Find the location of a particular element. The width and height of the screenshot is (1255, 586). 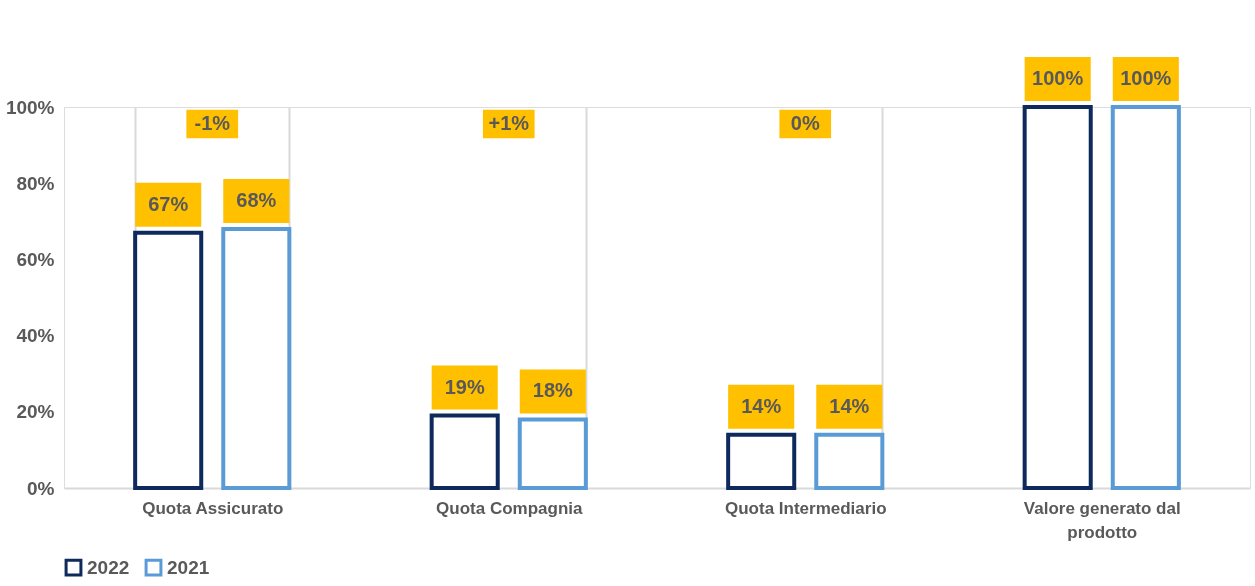

y-tick-label: 60% is located at coordinates (35, 259).